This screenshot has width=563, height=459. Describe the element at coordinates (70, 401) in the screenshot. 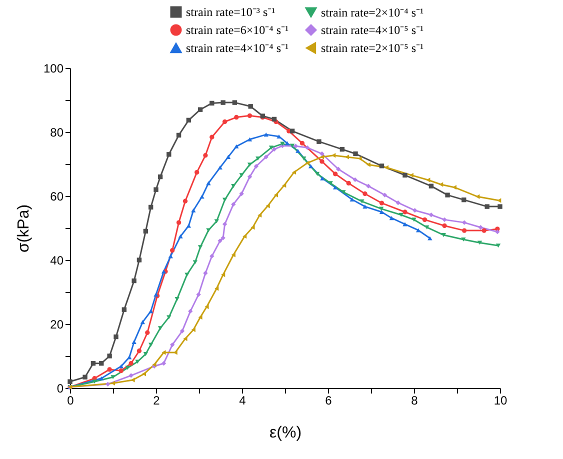

I see `x-tick-label: 0` at that location.